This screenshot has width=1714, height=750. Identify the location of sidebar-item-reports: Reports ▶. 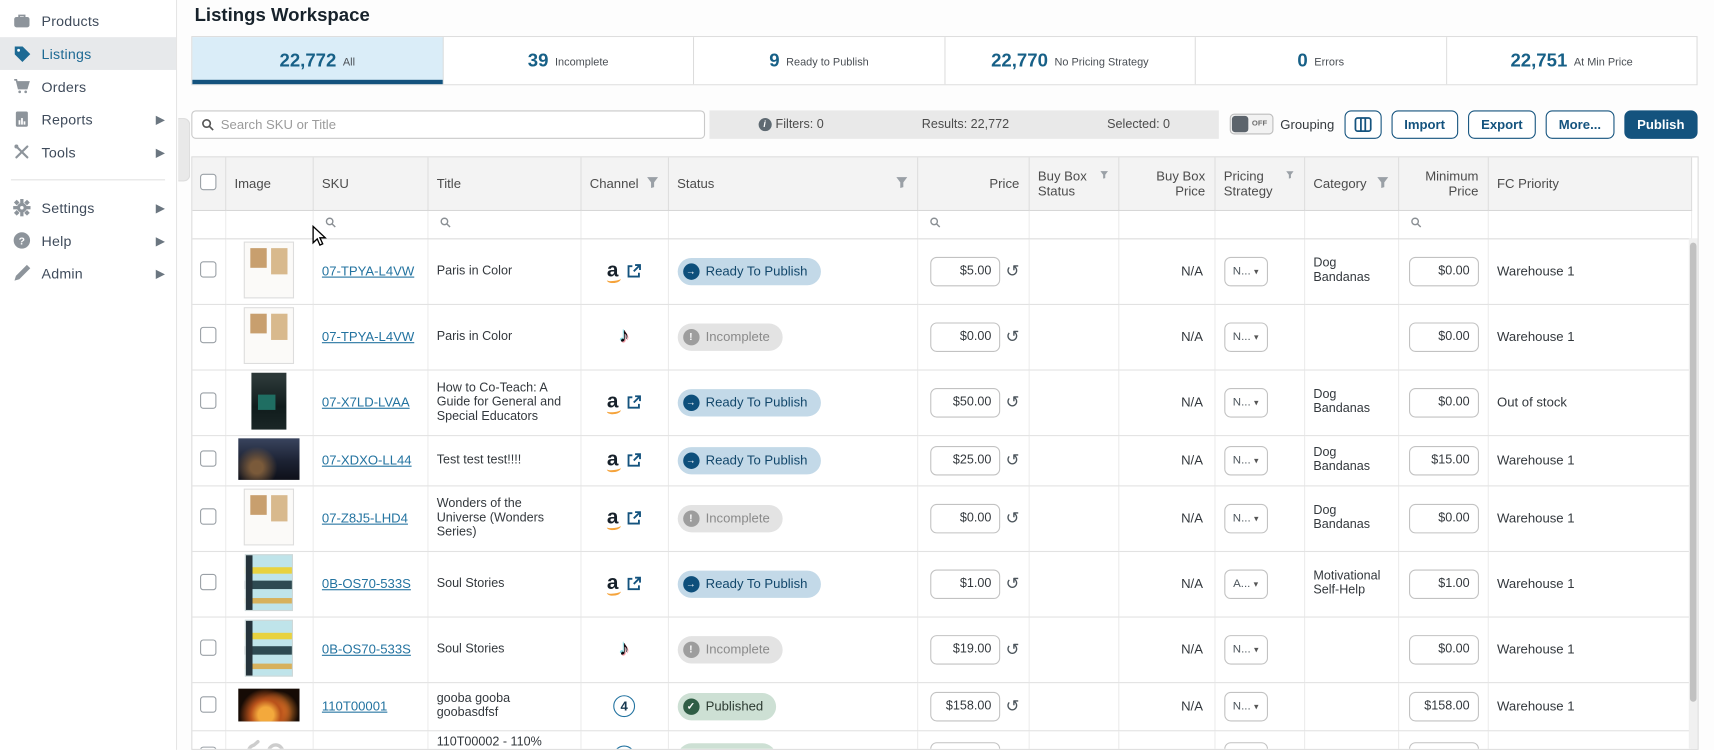
(88, 119).